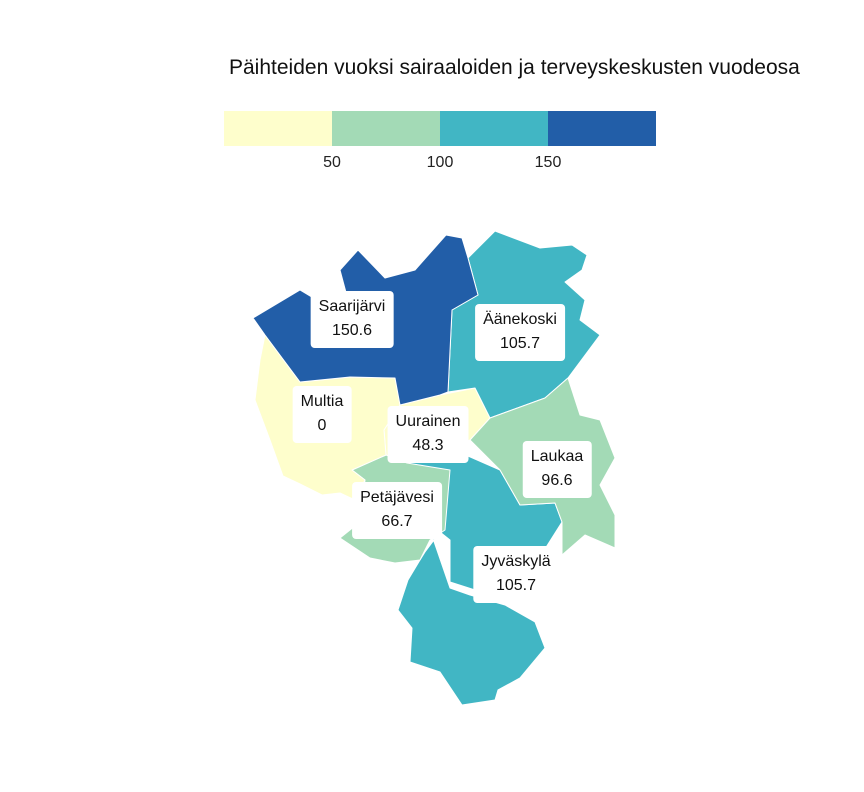 This screenshot has height=792, width=864. I want to click on label-petajavesi: Petäjävesi 66.7, so click(397, 510).